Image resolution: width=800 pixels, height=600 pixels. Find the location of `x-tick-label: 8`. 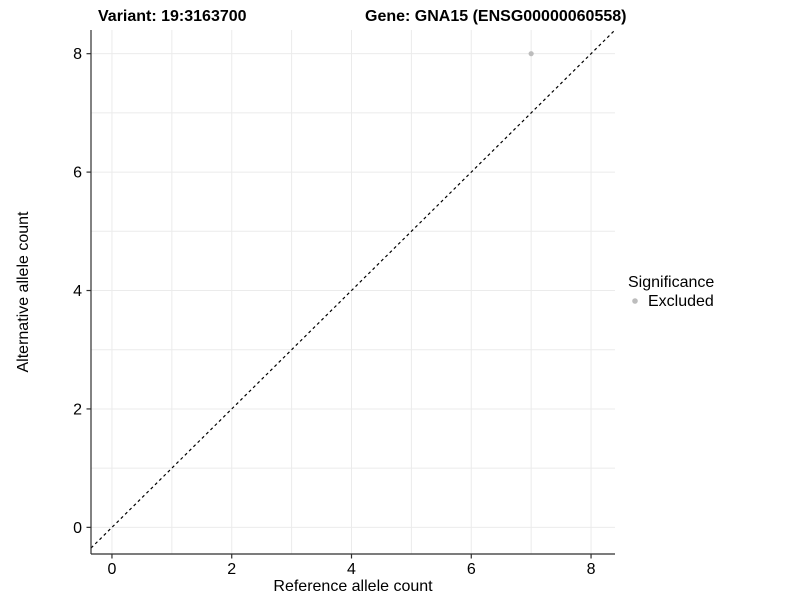

x-tick-label: 8 is located at coordinates (591, 569).